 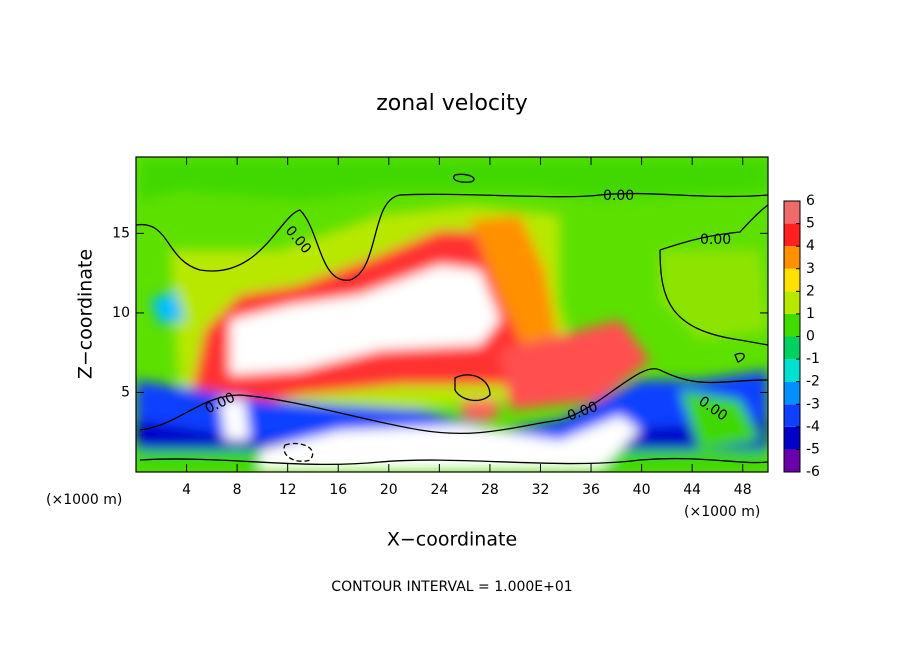 I want to click on footer: CONTOUR INTERVAL = 1.000E+01, so click(x=451, y=587).